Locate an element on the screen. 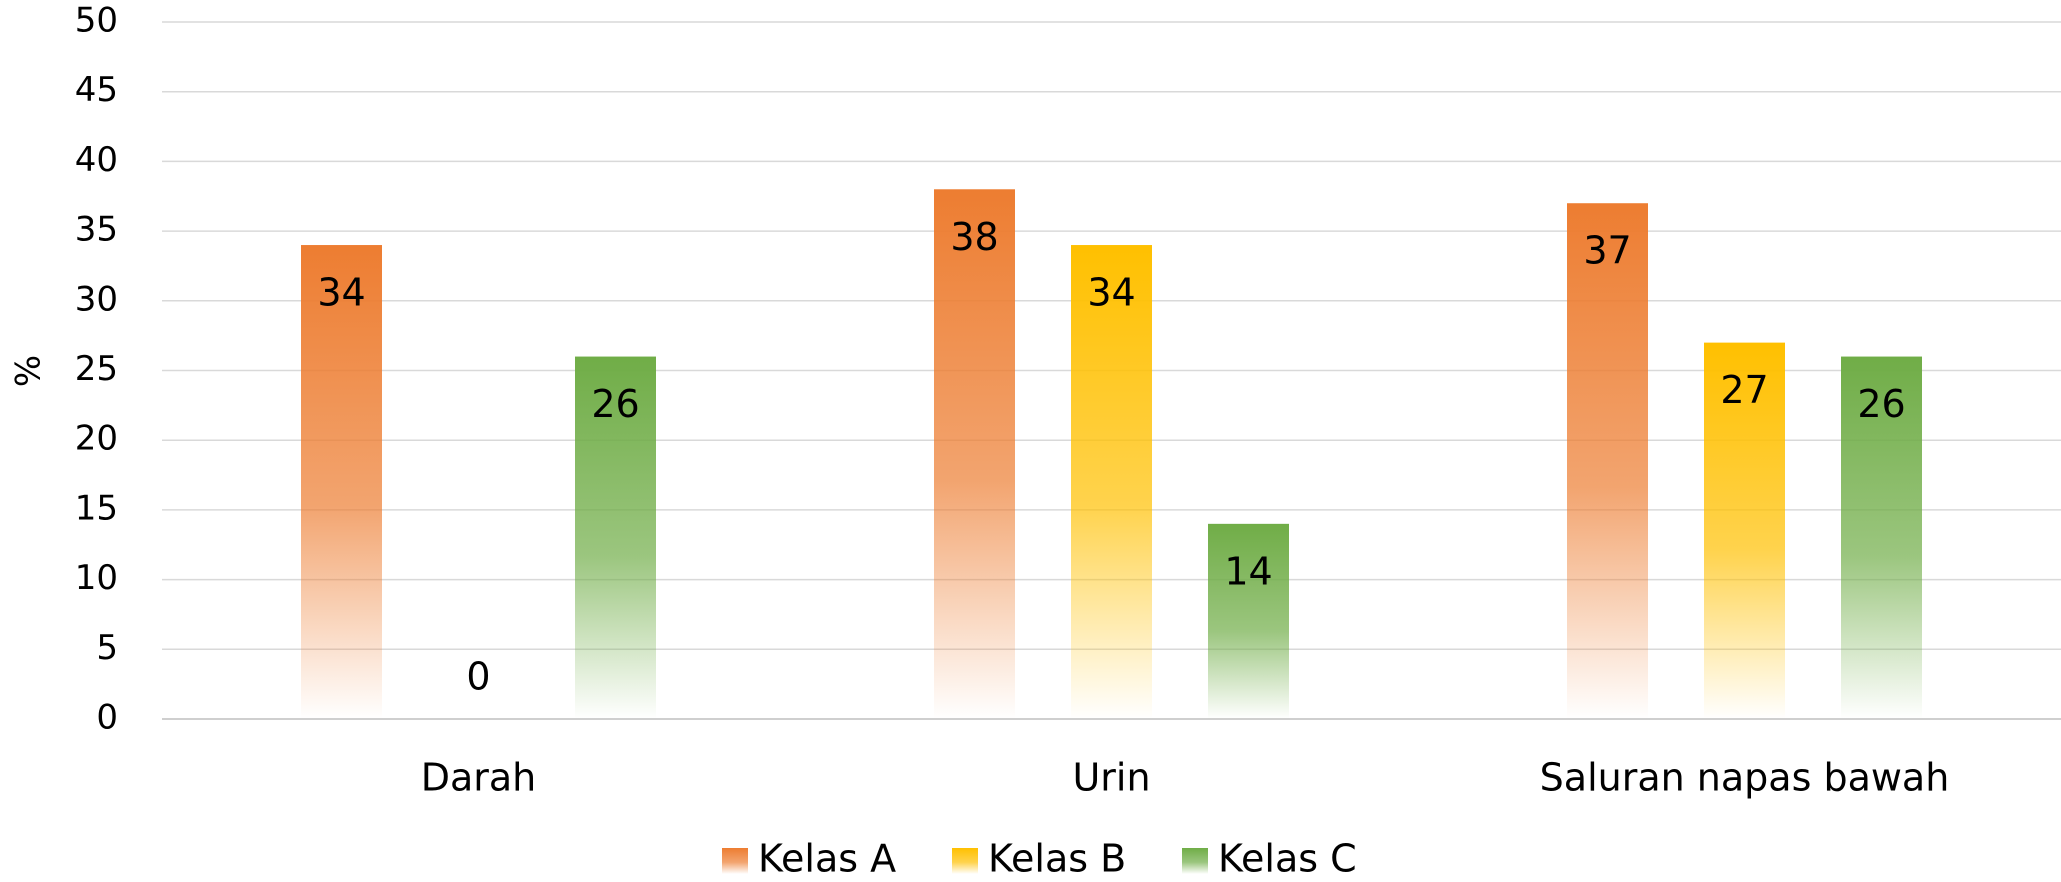 The width and height of the screenshot is (2061, 882). y-tick-label: 25 is located at coordinates (96, 369).